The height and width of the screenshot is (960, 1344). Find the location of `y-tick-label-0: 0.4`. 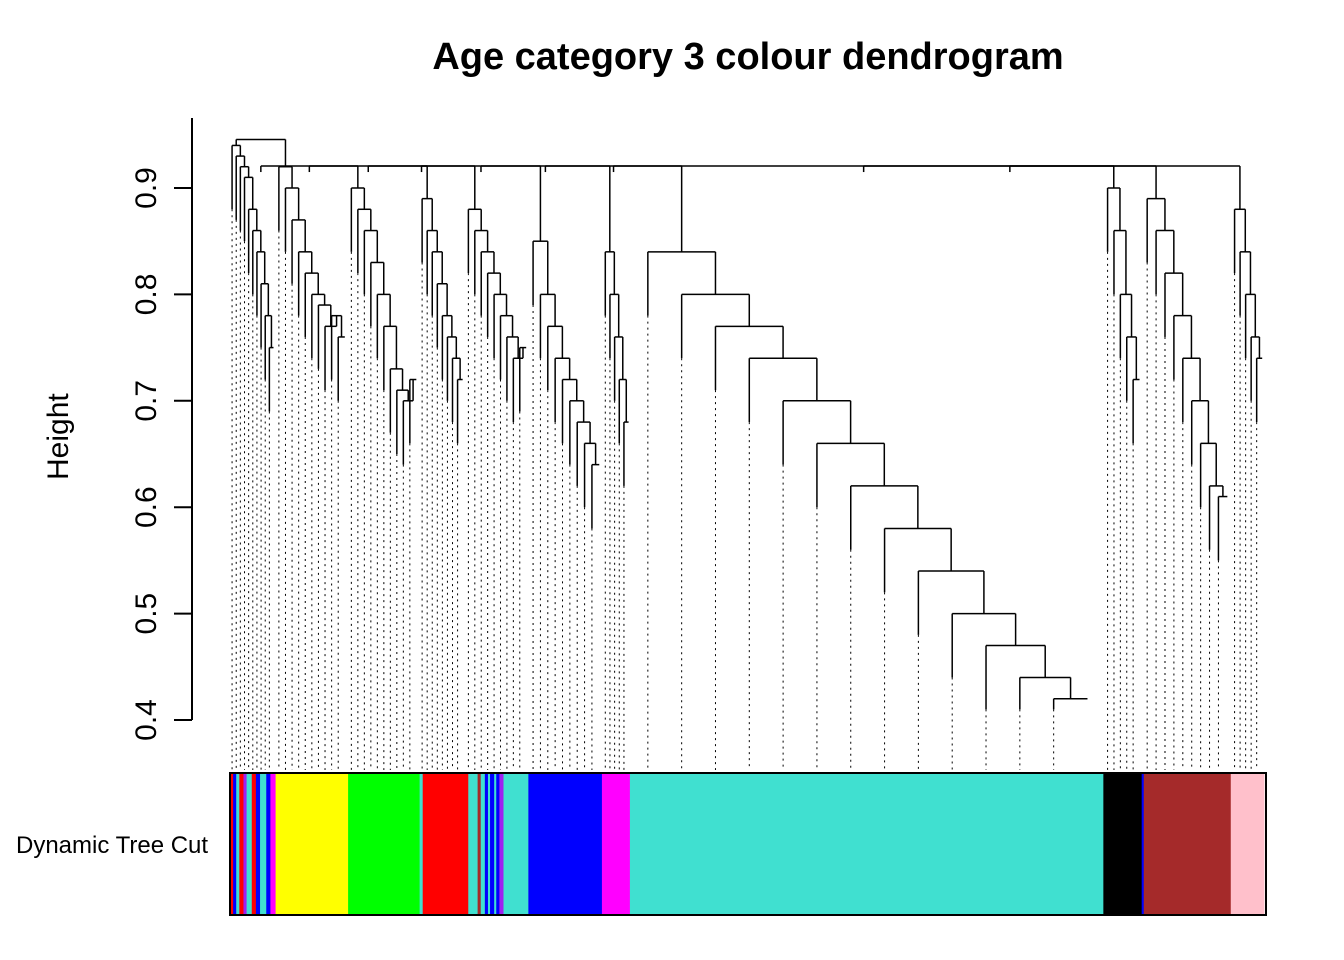

y-tick-label-0: 0.4 is located at coordinates (146, 720).